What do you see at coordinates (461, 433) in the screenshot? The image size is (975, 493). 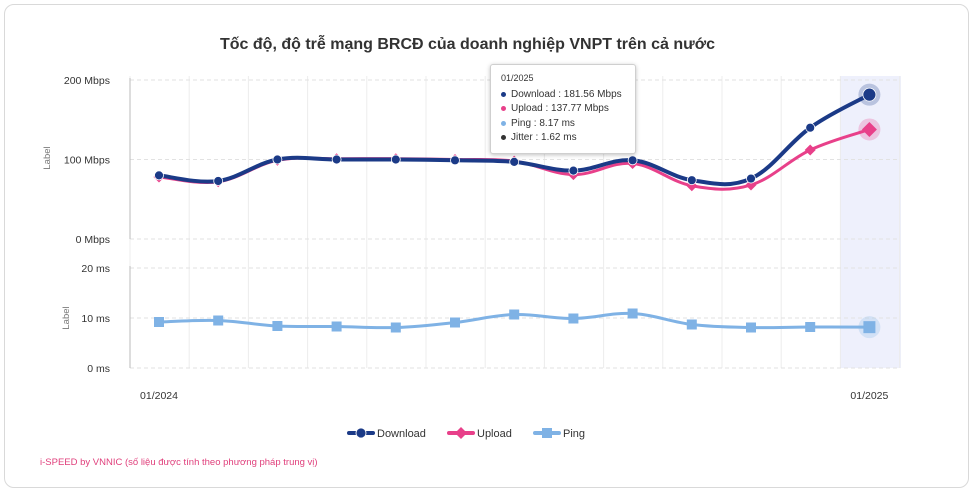 I see `legend-diamond-icon` at bounding box center [461, 433].